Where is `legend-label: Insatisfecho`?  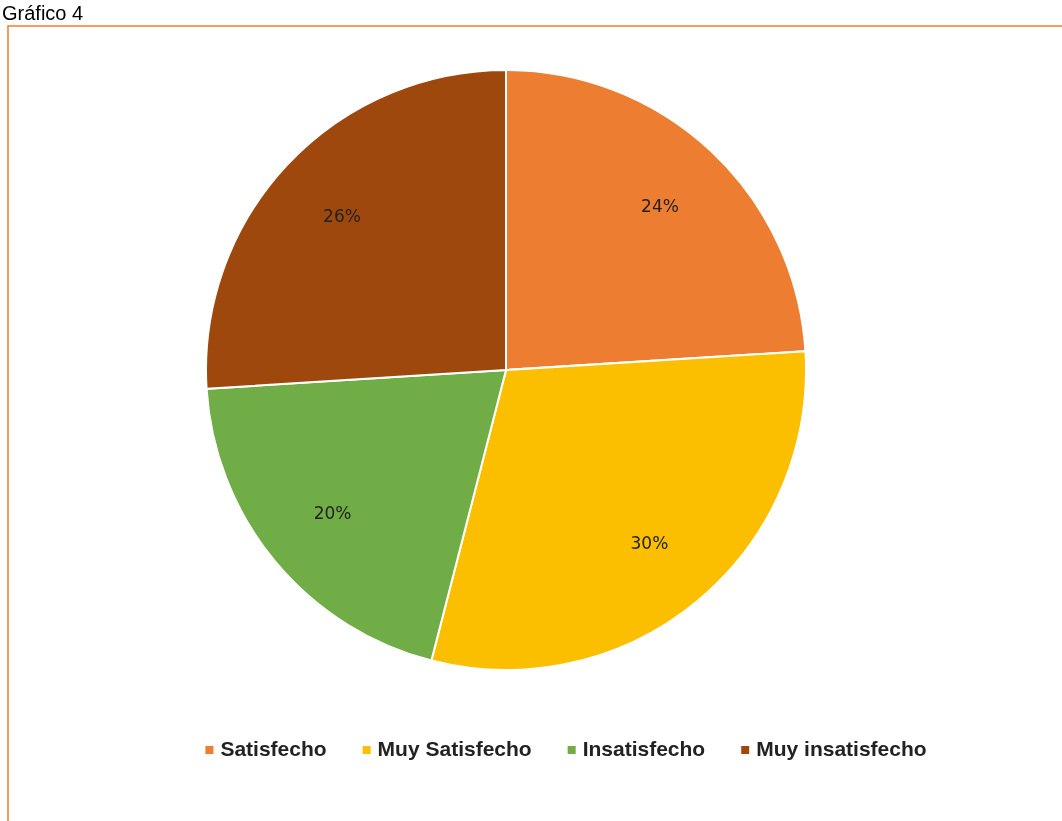 legend-label: Insatisfecho is located at coordinates (644, 748).